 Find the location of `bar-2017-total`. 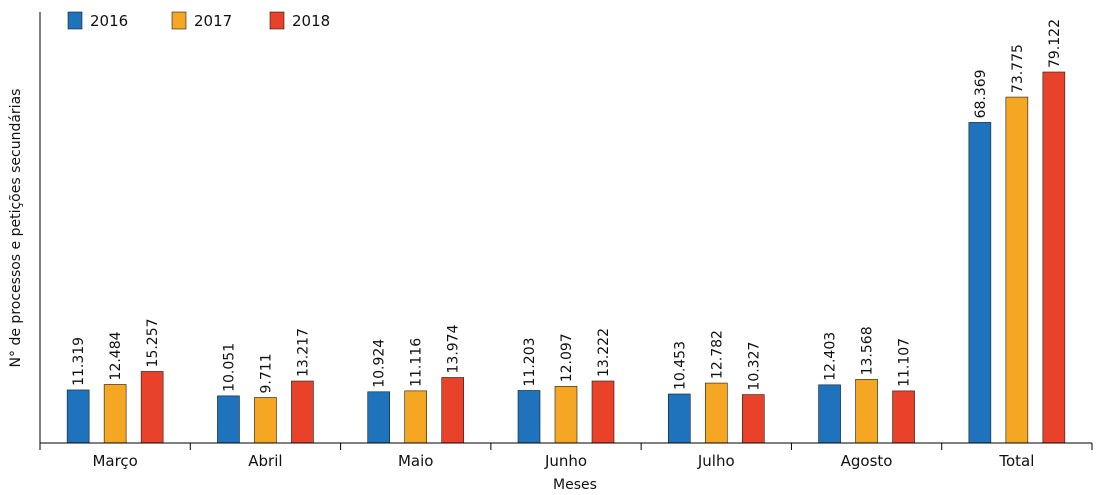

bar-2017-total is located at coordinates (1017, 270).